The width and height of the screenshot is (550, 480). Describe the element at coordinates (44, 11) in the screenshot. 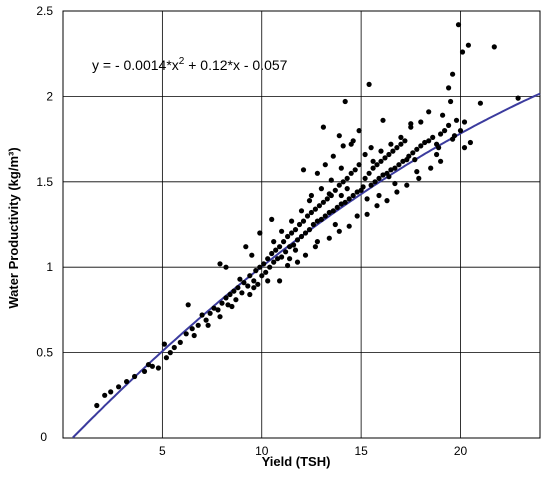

I see `y-tick-label: 2.5` at that location.